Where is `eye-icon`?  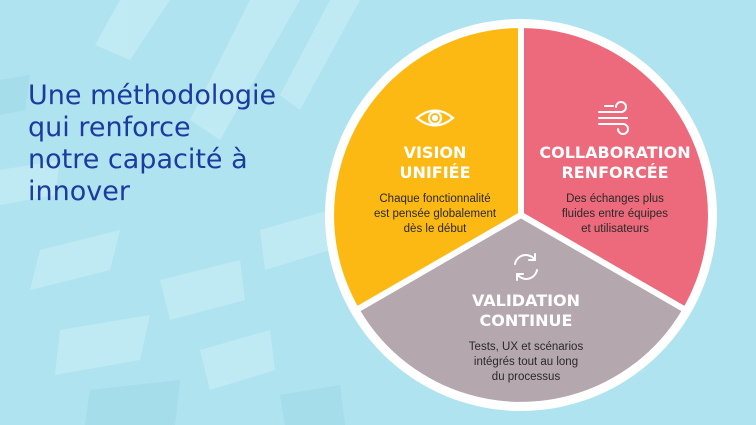 eye-icon is located at coordinates (435, 118).